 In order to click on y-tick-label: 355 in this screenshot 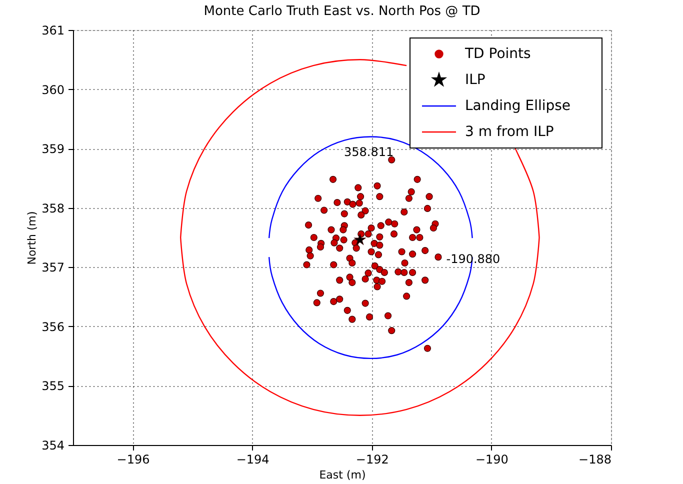, I will do `click(53, 386)`.